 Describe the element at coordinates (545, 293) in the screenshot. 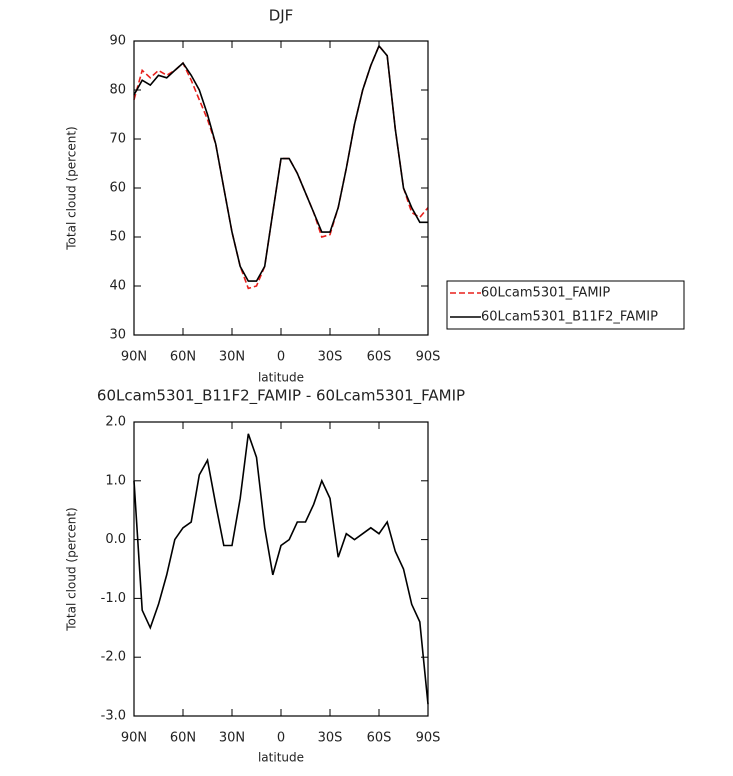

I see `legend-label: 60Lcam5301_FAMIP` at that location.